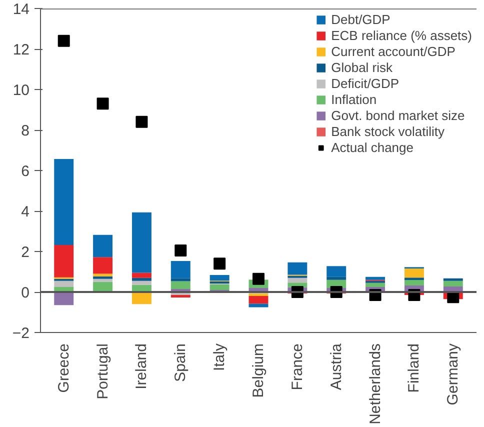 Image resolution: width=484 pixels, height=427 pixels. I want to click on legend-label: Inflation, so click(354, 99).